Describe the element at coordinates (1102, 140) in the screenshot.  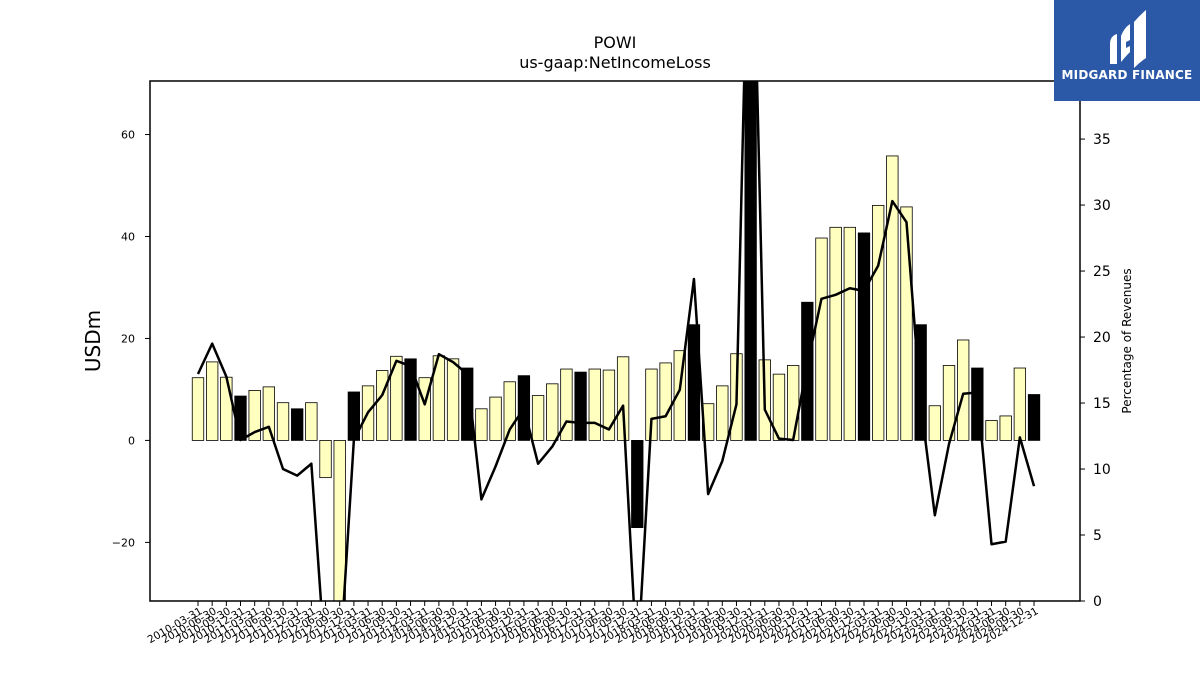
I see `y2-tick-label: 35` at that location.